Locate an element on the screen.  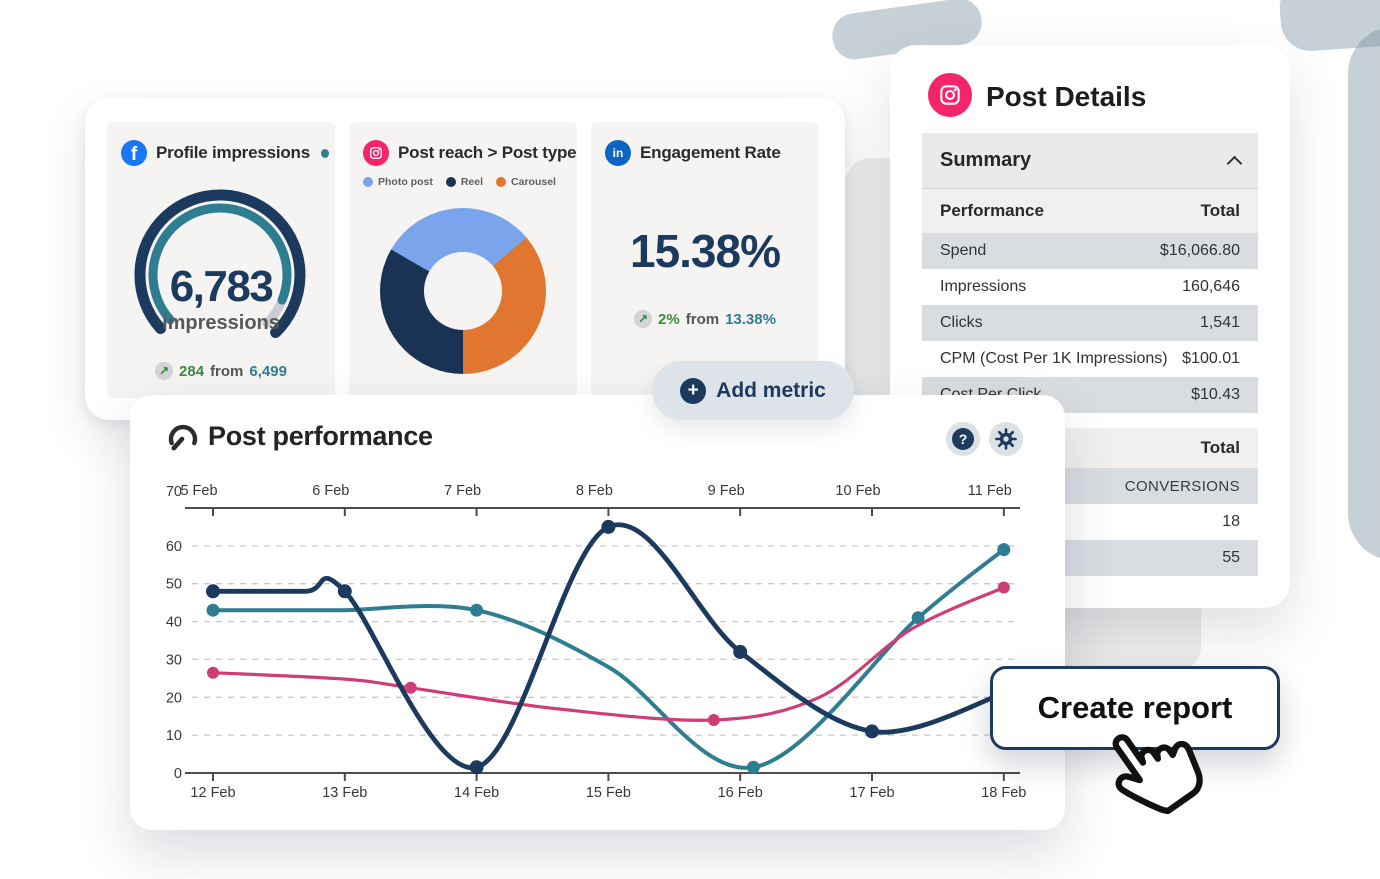
legend-item: Reel is located at coordinates (464, 182).